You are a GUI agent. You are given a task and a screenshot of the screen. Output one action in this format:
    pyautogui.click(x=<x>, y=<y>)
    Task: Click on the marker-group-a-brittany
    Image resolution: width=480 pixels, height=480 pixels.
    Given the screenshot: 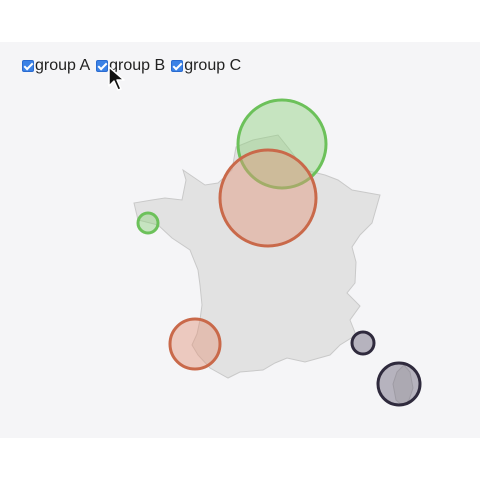 What is the action you would take?
    pyautogui.click(x=148, y=223)
    